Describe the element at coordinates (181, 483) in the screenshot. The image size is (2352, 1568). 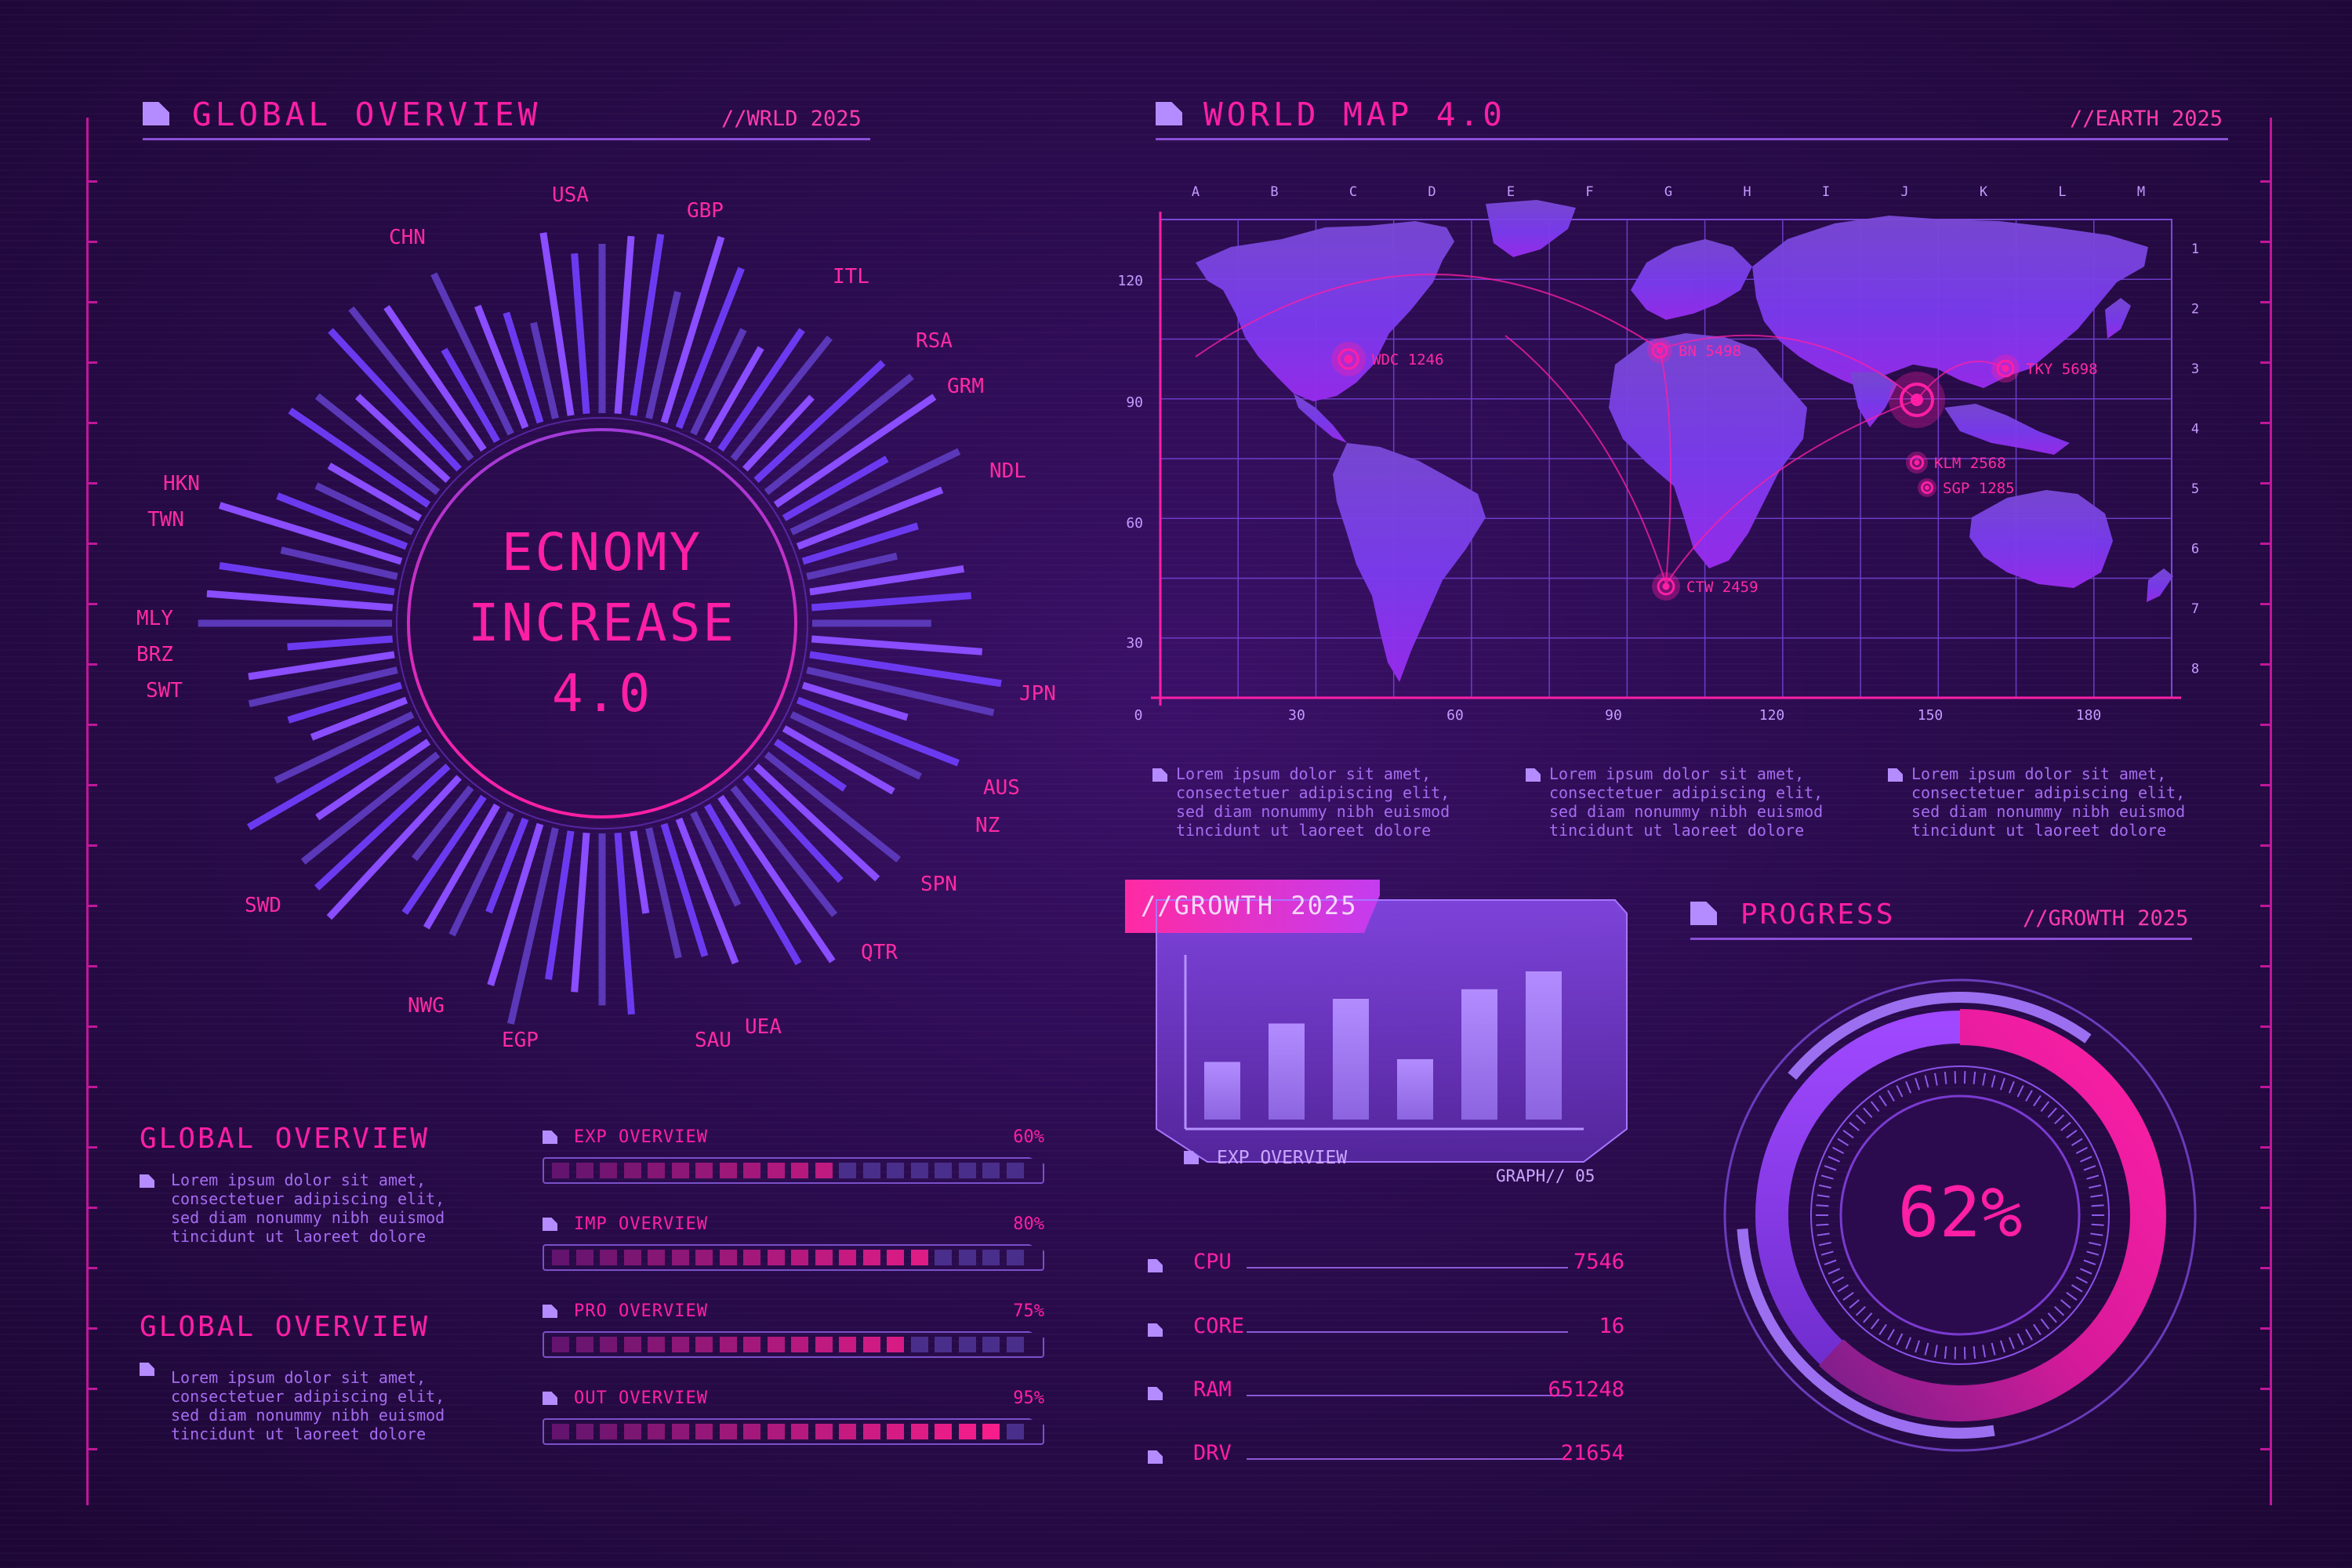
I see `country-label: HKN` at that location.